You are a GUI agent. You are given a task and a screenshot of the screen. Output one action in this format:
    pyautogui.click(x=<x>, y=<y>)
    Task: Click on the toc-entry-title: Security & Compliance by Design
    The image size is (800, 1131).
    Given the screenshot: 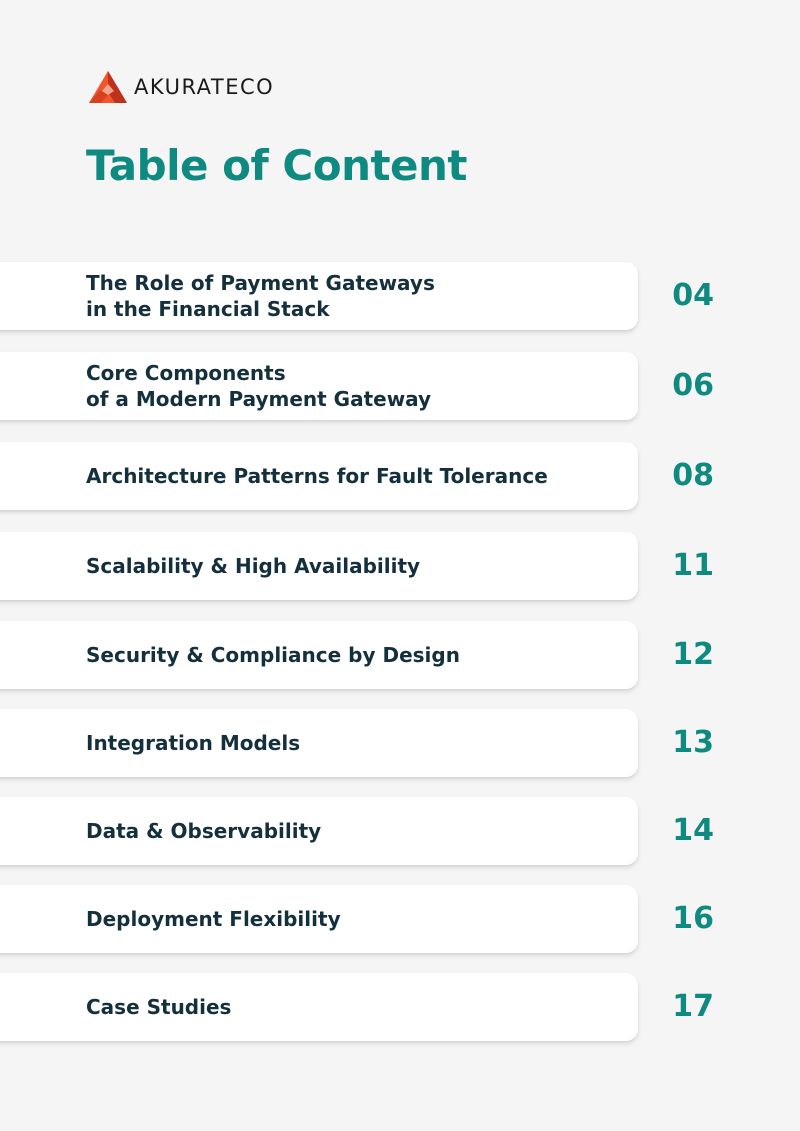 What is the action you would take?
    pyautogui.click(x=273, y=655)
    